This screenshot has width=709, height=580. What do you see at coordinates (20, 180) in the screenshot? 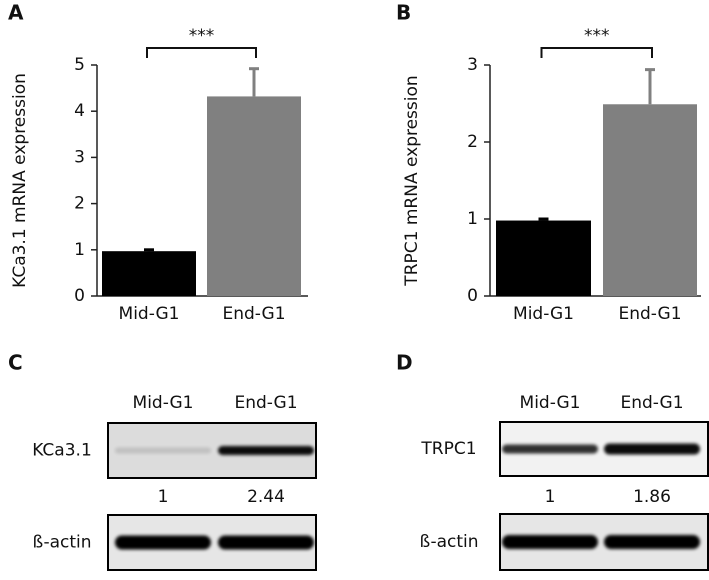
I see `y-axis-label: KCa3.1 mRNA expression` at bounding box center [20, 180].